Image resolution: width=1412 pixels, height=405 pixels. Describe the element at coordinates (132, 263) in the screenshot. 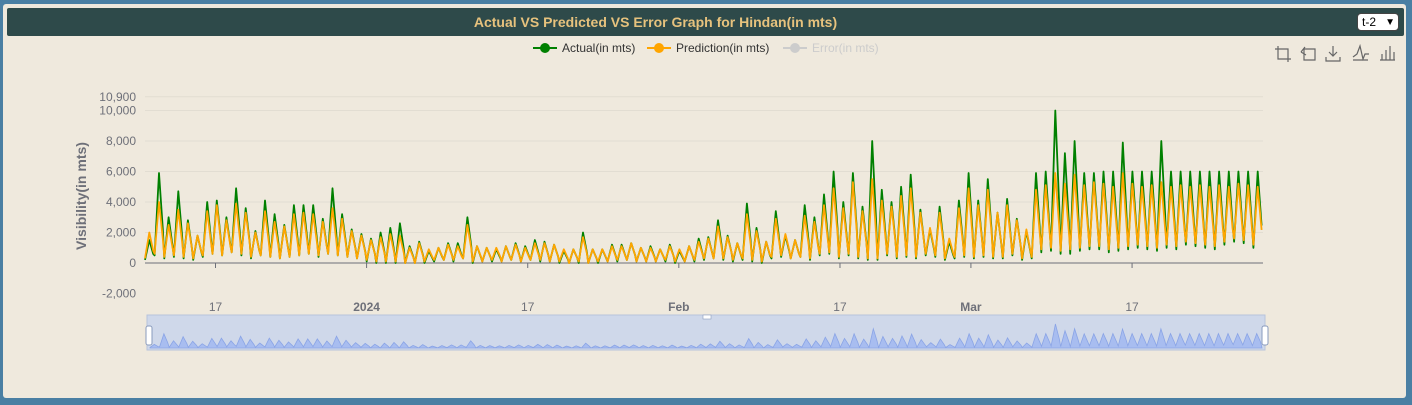

I see `y-tick-label: 0` at that location.